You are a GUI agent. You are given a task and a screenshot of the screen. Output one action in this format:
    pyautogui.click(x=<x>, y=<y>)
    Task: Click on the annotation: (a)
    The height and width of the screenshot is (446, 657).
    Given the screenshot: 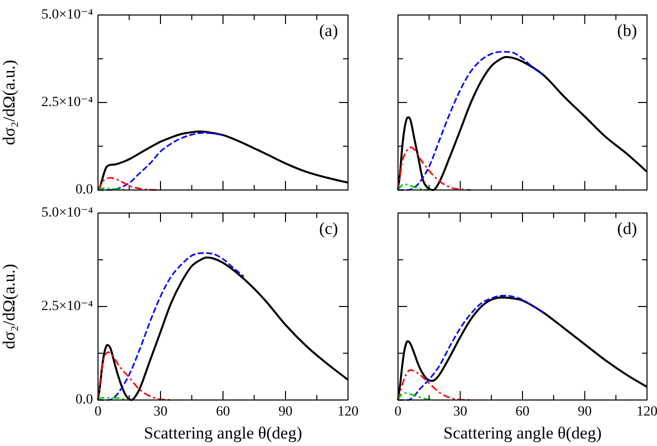 What is the action you would take?
    pyautogui.click(x=328, y=30)
    